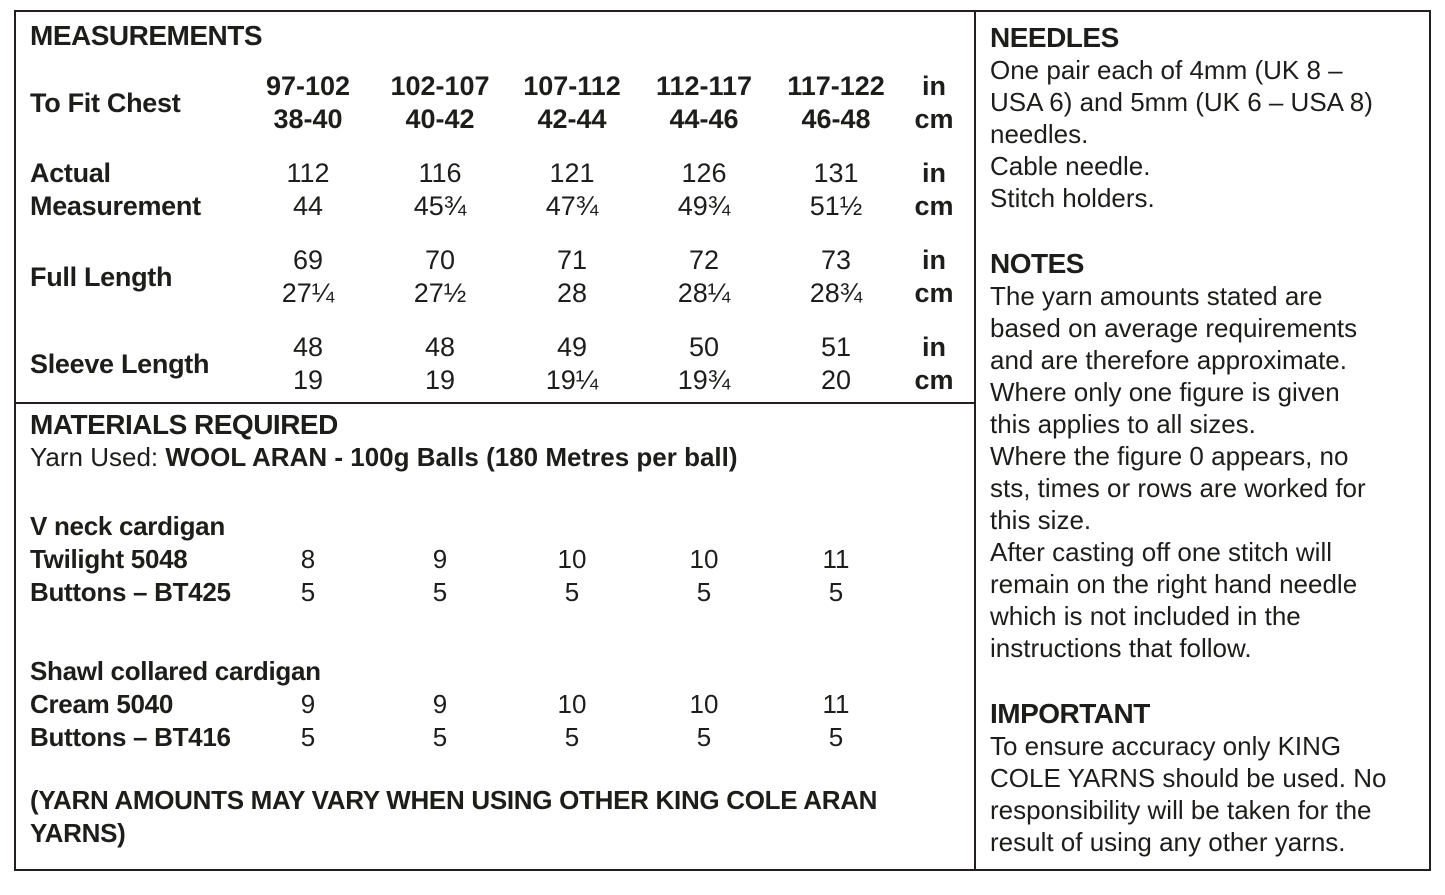 The height and width of the screenshot is (895, 1445). Describe the element at coordinates (604, 173) in the screenshot. I see `row-line-in: 112 116 121 126 131 in` at that location.